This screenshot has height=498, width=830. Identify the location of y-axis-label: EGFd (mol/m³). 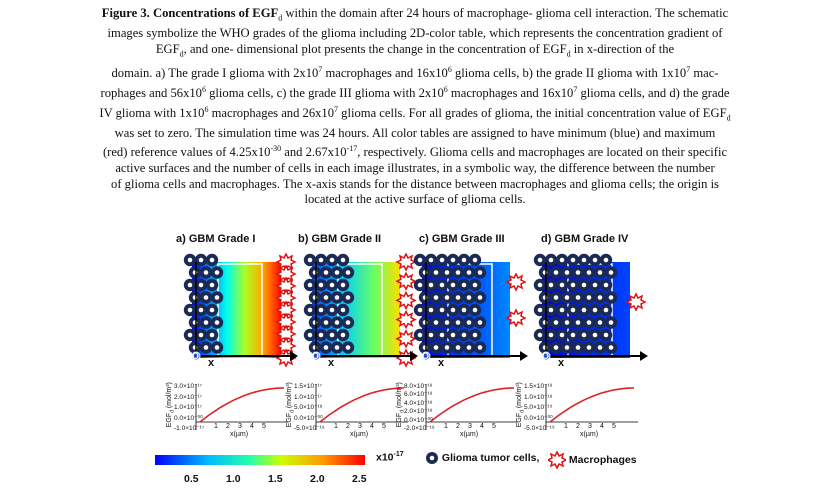
(520, 405).